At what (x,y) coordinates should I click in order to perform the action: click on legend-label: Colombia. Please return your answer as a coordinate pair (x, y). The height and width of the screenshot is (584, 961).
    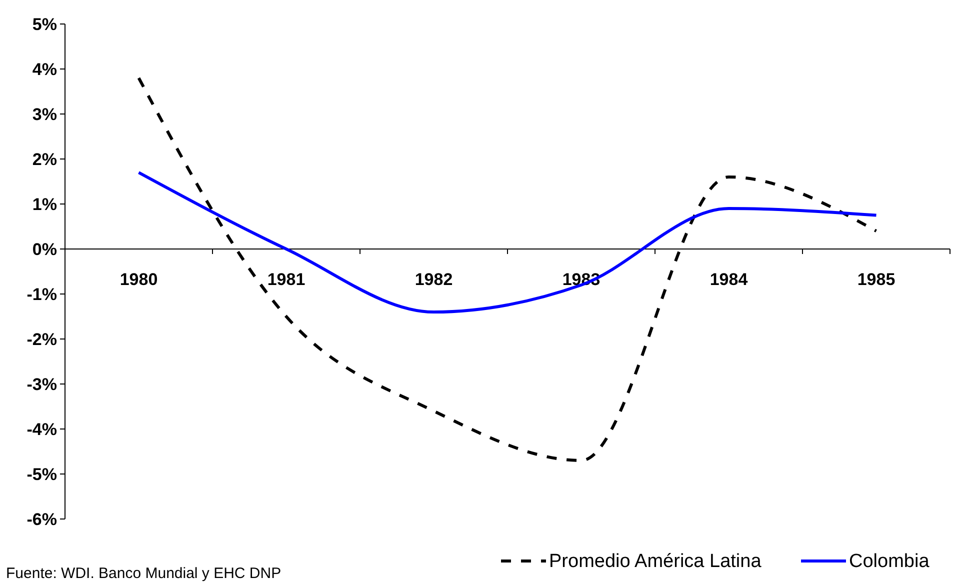
    Looking at the image, I should click on (889, 561).